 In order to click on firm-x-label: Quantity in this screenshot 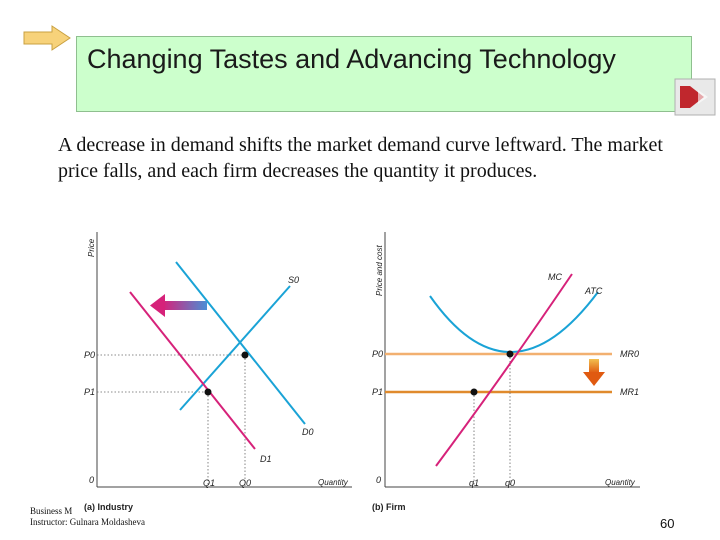, I will do `click(620, 482)`.